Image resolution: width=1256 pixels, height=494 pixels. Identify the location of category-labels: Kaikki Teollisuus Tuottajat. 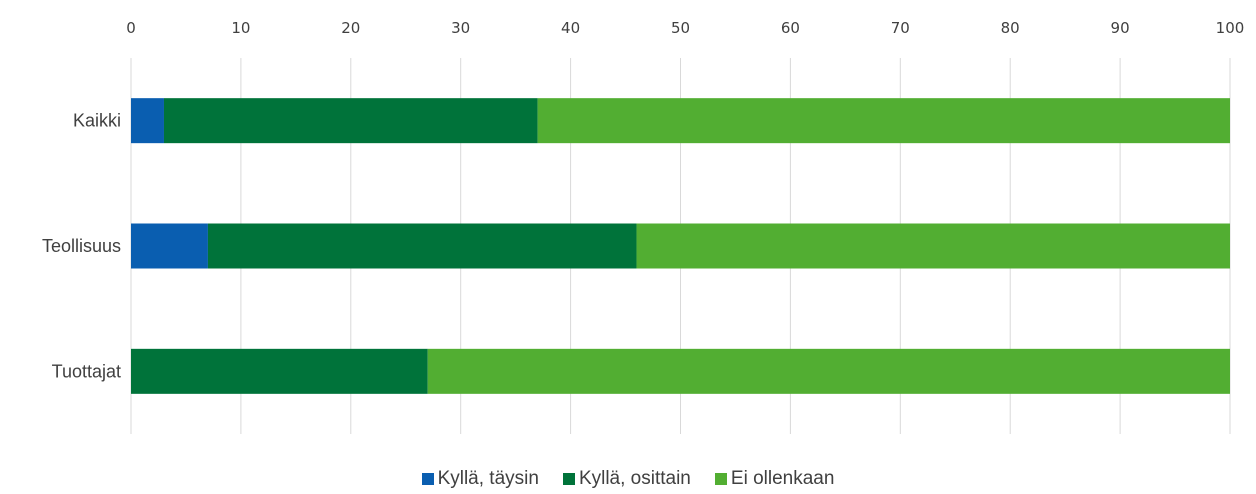
(81, 246).